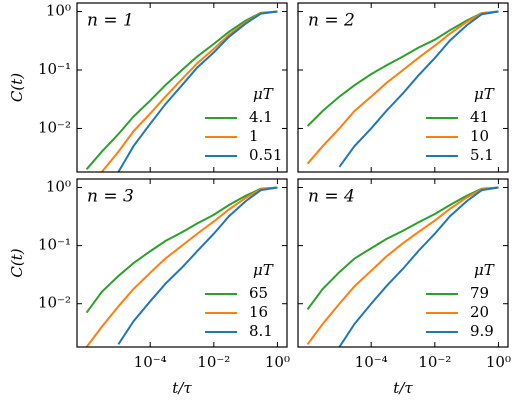 This screenshot has height=402, width=520. I want to click on legend-label: 65, so click(258, 293).